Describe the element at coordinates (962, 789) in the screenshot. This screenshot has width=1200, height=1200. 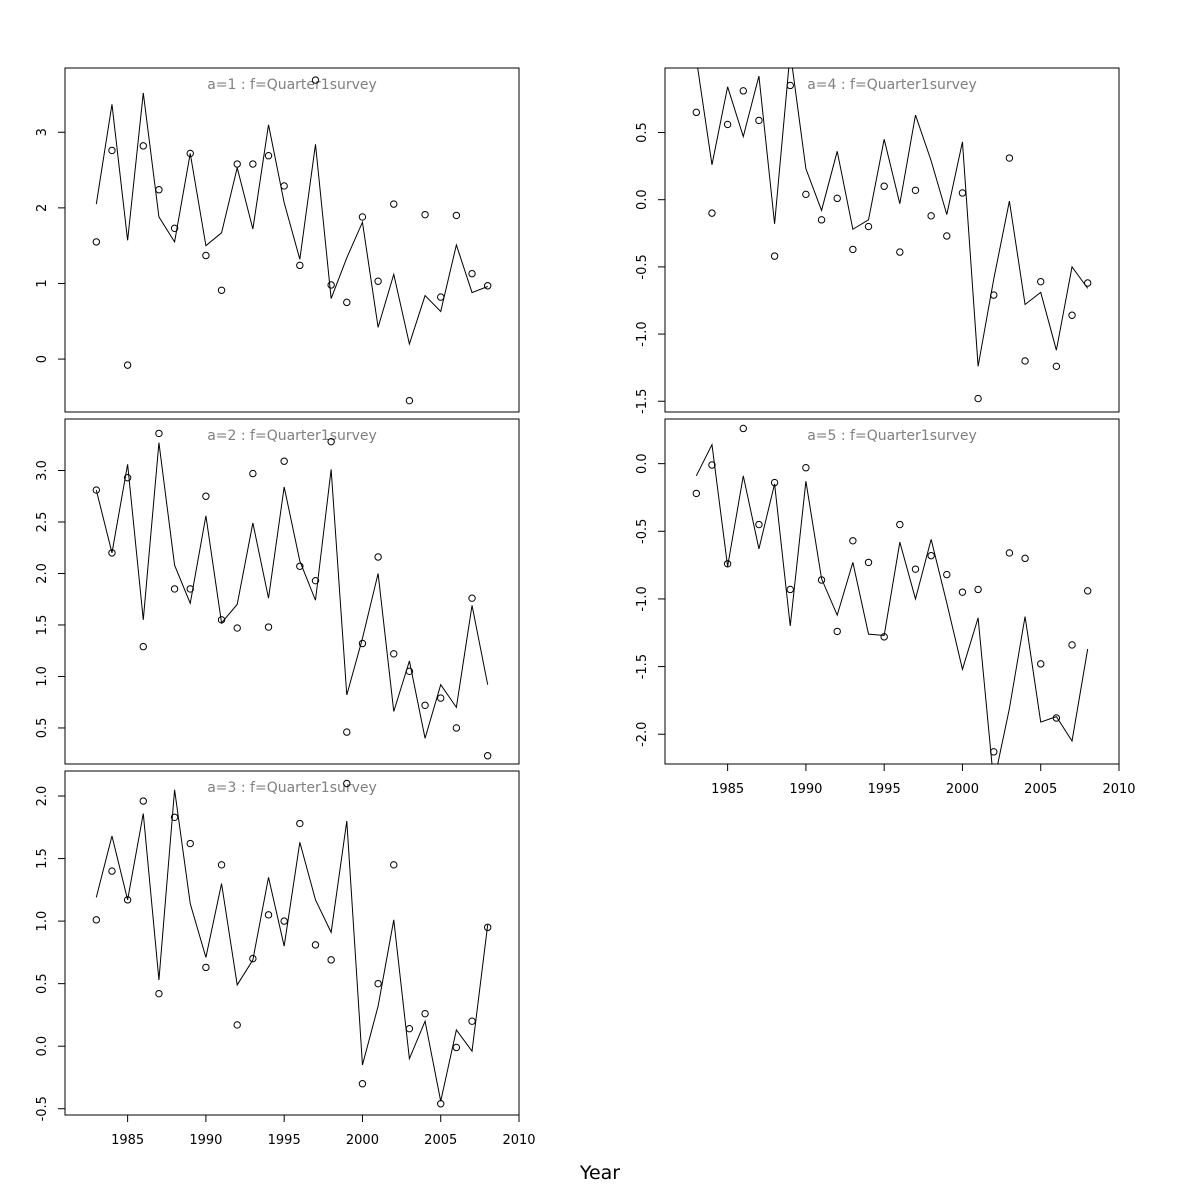
I see `x-tick-label: 2000` at that location.